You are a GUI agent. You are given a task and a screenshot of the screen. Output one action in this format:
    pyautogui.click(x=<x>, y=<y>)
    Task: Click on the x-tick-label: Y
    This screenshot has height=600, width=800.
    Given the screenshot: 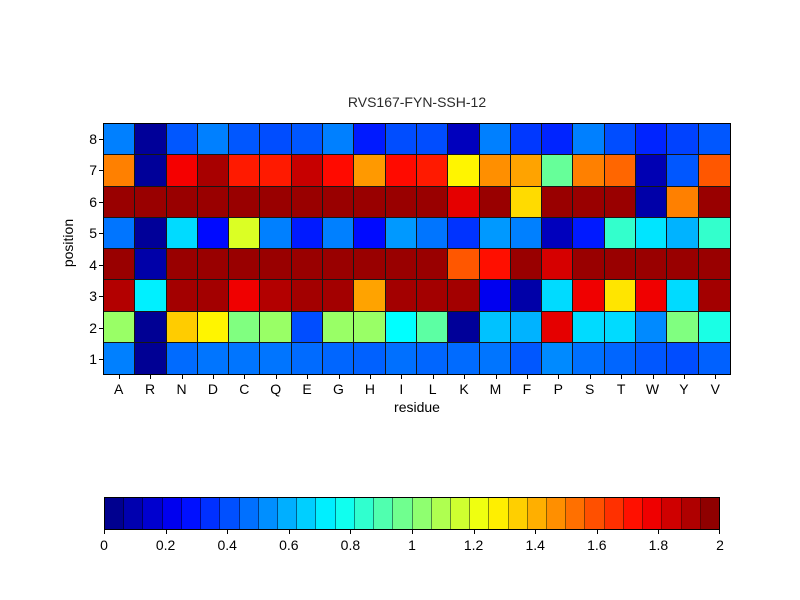 What is the action you would take?
    pyautogui.click(x=684, y=389)
    